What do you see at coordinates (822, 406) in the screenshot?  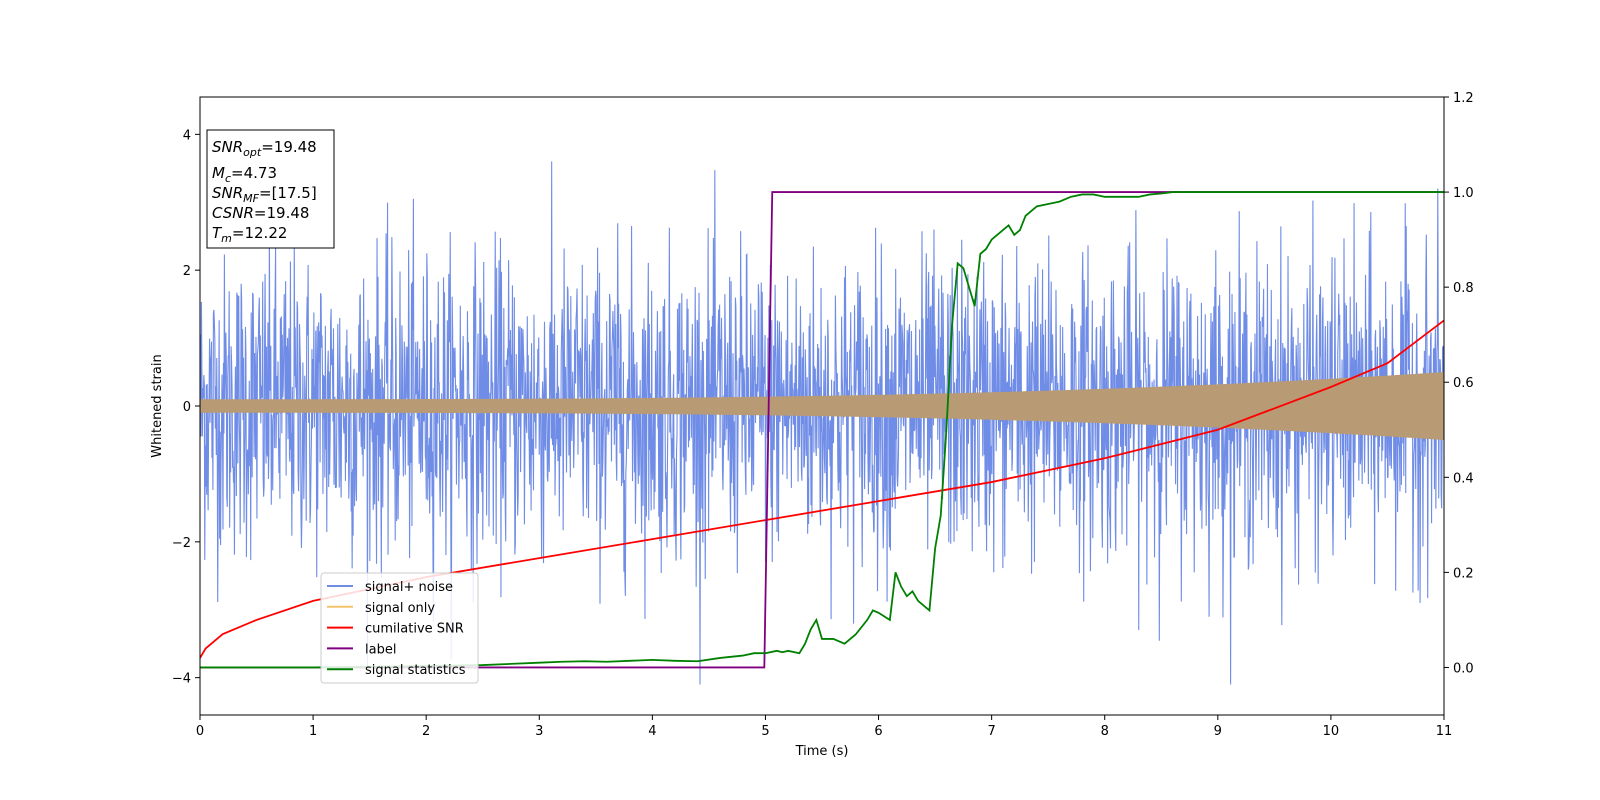 I see `series-signal-only` at bounding box center [822, 406].